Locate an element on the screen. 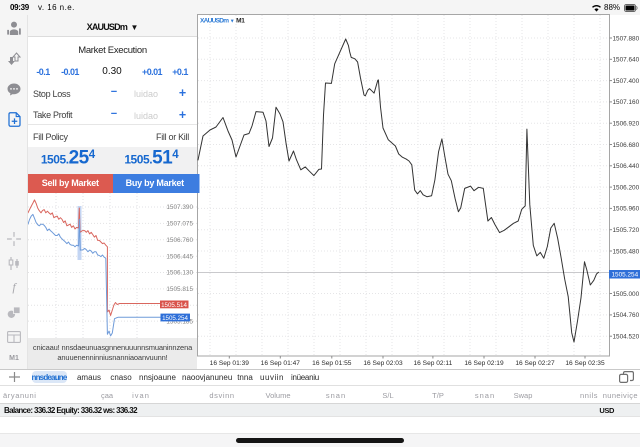  svg-text: 1506.445 is located at coordinates (179, 256).